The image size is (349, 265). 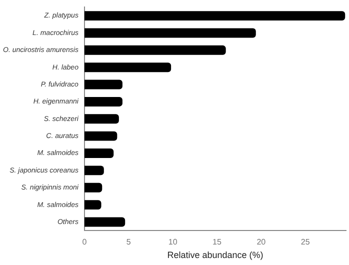 What do you see at coordinates (305, 242) in the screenshot?
I see `x-tick-label: 25` at bounding box center [305, 242].